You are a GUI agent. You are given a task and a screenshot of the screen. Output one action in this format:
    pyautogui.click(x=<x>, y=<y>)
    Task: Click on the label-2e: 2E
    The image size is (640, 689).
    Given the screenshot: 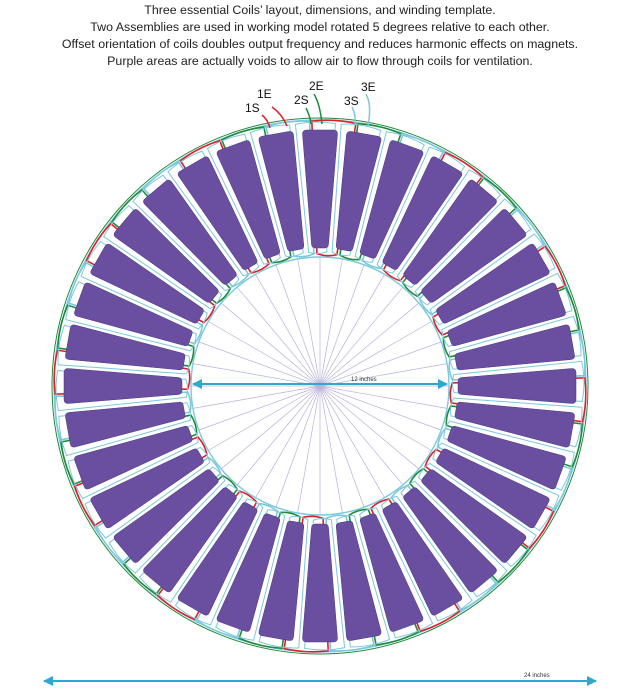 What is the action you would take?
    pyautogui.click(x=316, y=86)
    